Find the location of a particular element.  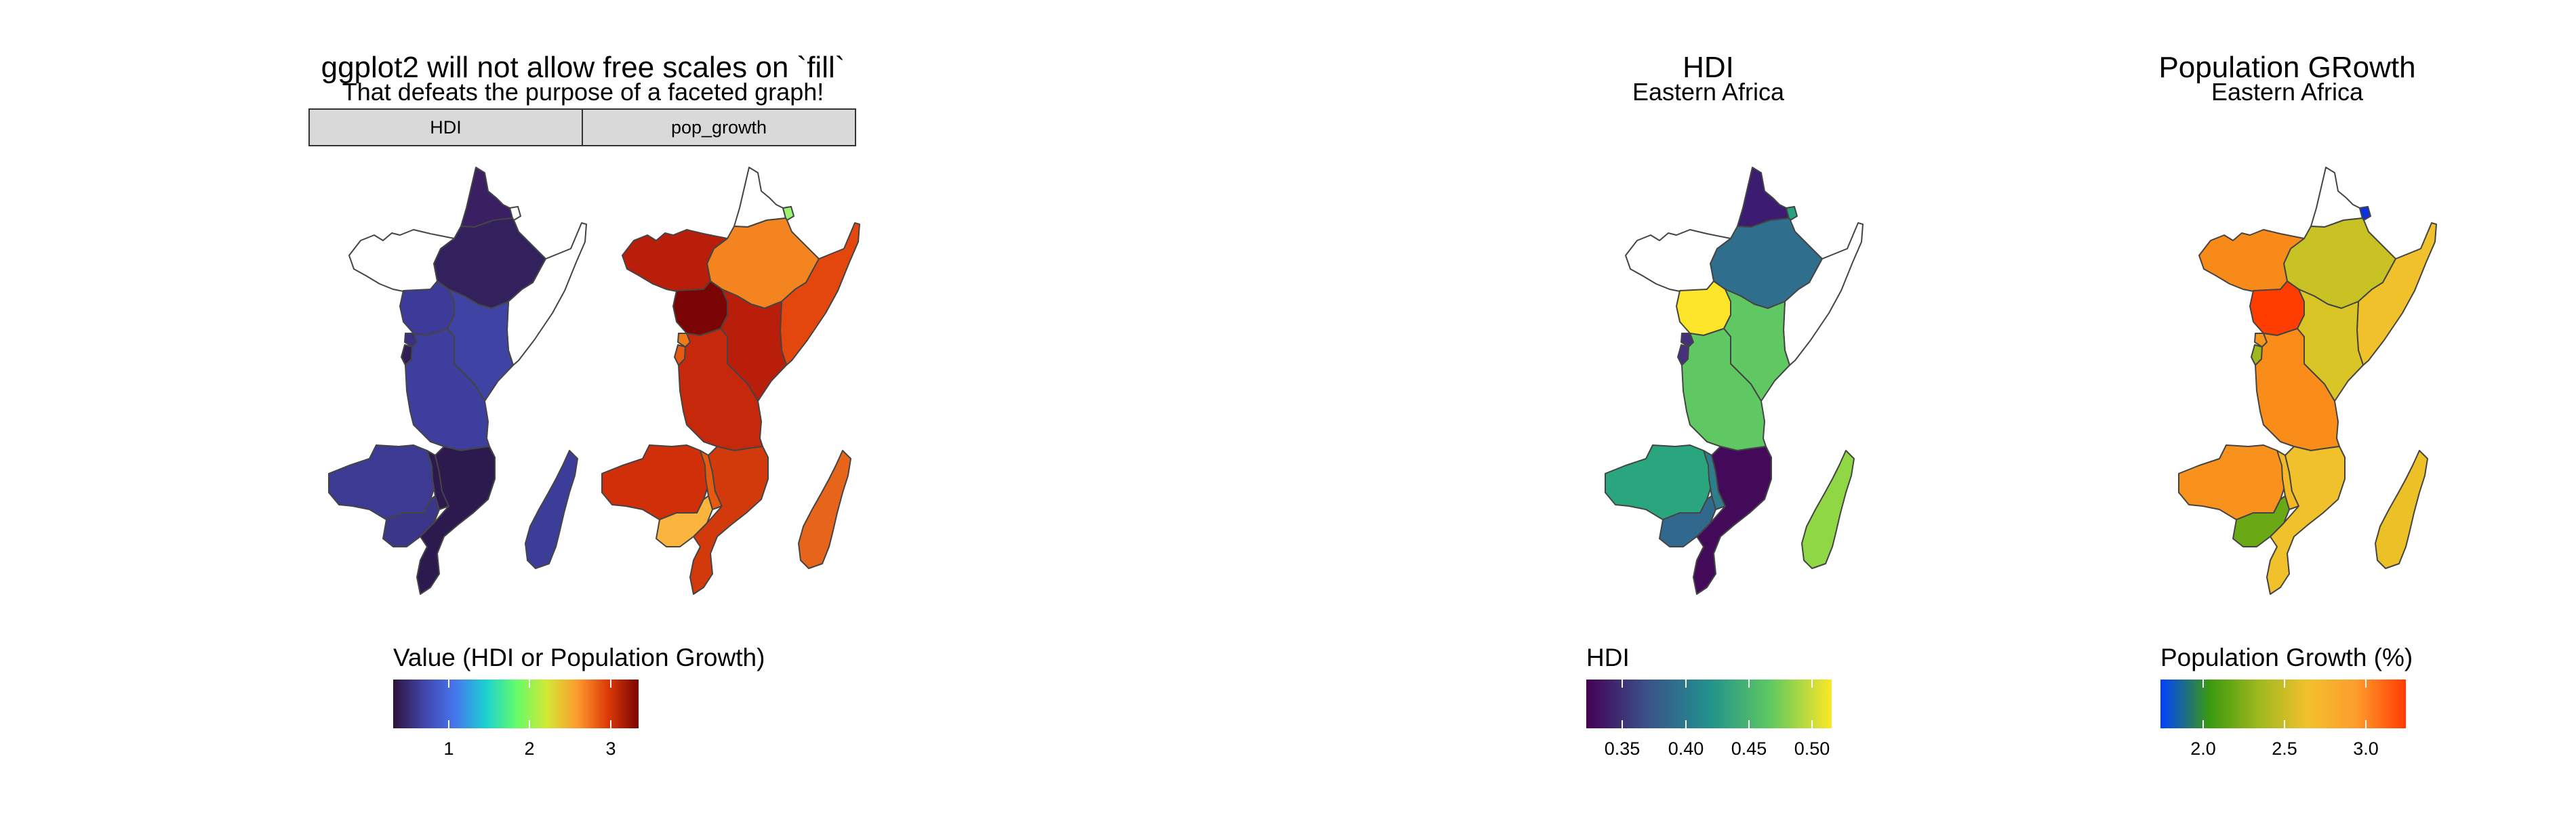

hdi-legend-tick: 0.35 is located at coordinates (1622, 748).